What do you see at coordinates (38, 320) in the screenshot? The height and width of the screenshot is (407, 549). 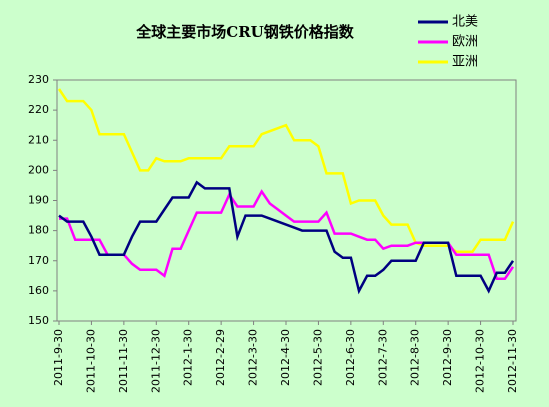 I see `y-tick-label: 150` at bounding box center [38, 320].